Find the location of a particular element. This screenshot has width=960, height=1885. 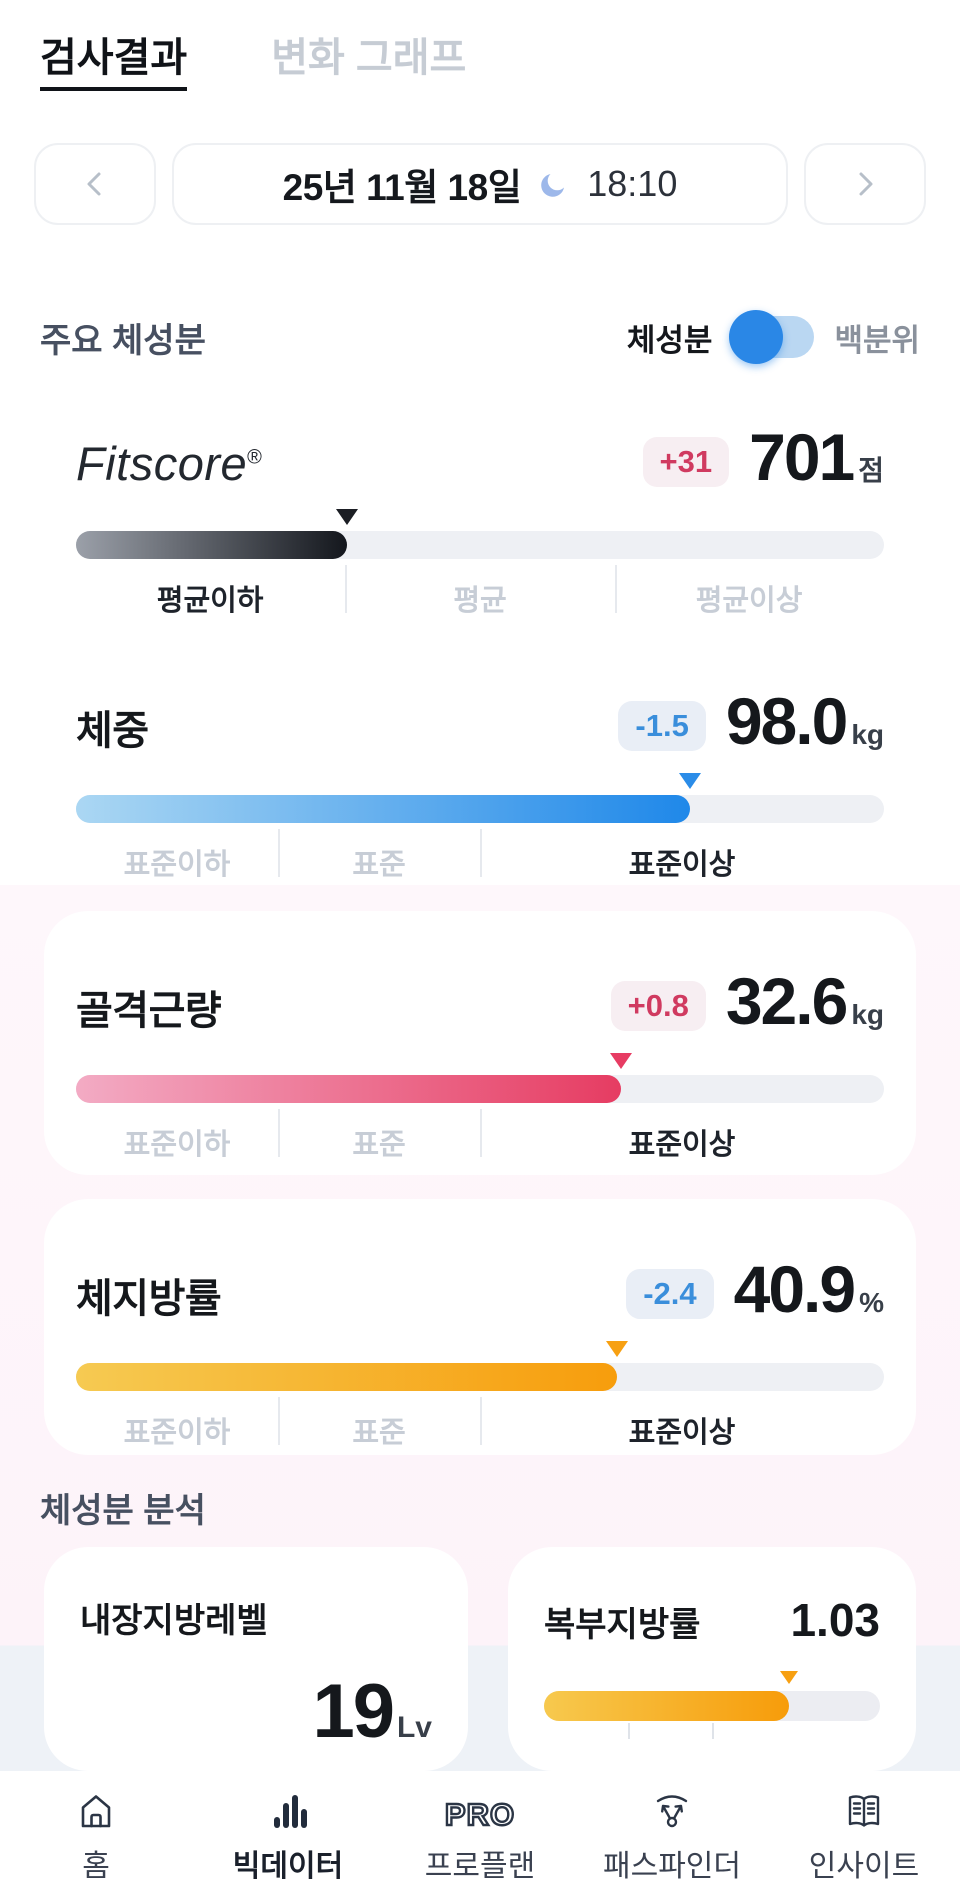

chevron-right-icon is located at coordinates (865, 184).